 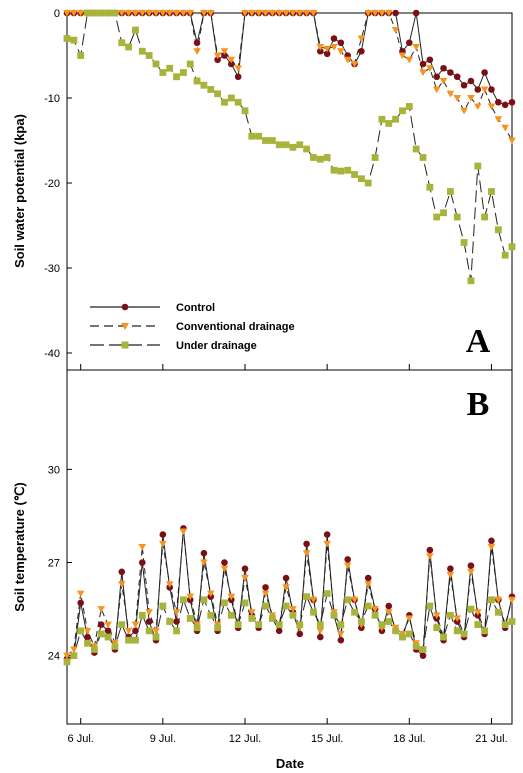 I want to click on legend-label-conventional: Conventional drainage, so click(x=235, y=327).